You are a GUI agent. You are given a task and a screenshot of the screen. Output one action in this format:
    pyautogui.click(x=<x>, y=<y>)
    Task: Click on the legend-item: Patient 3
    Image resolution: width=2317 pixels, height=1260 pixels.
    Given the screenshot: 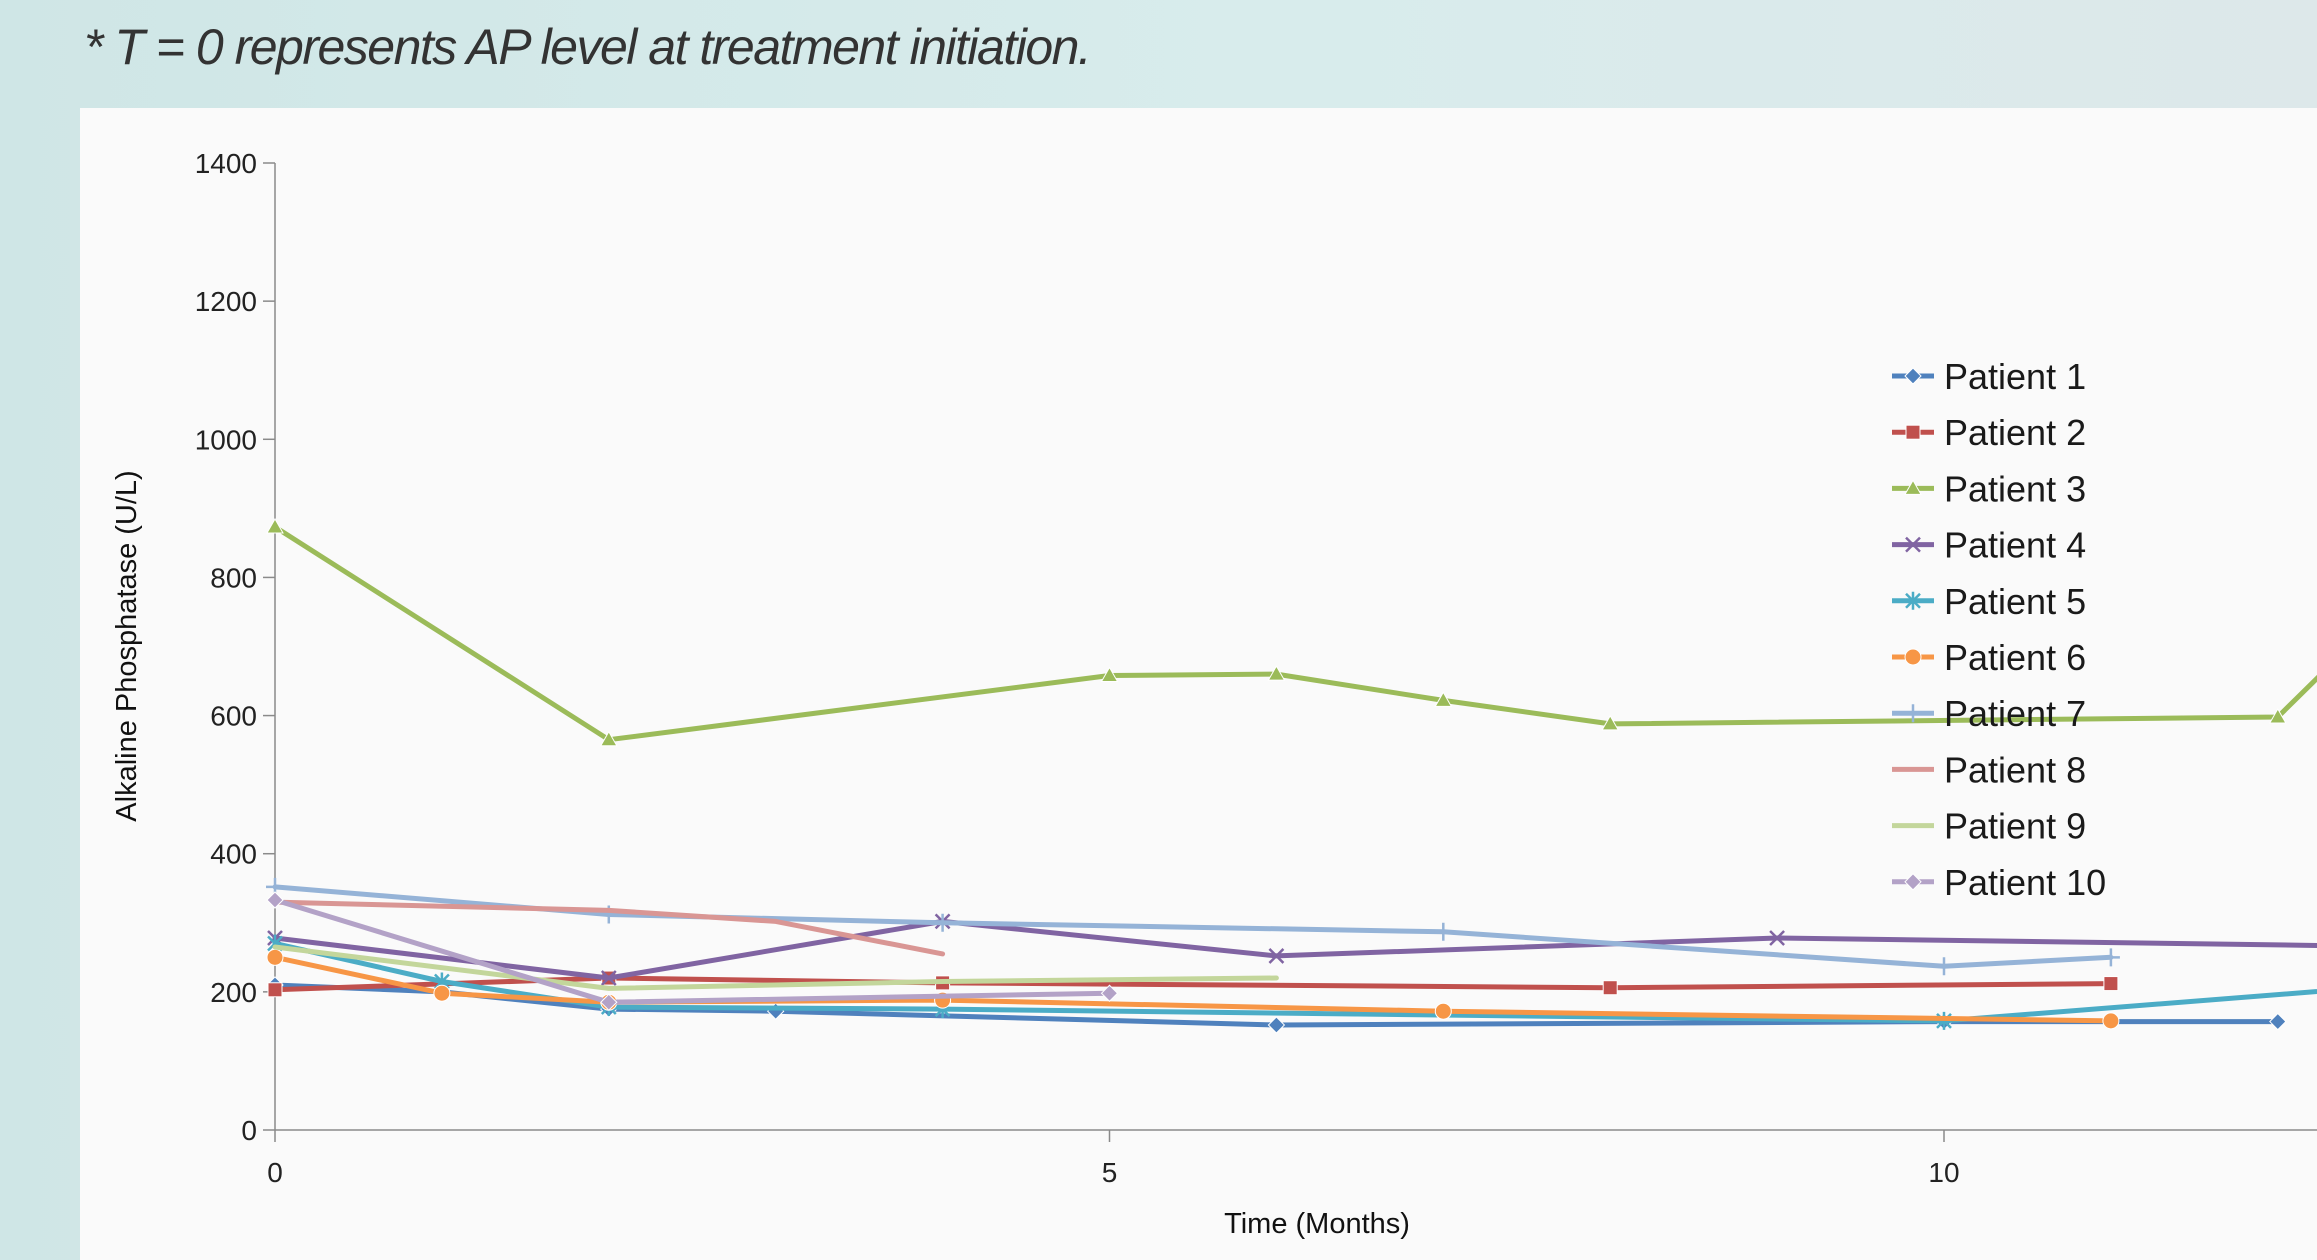 What is the action you would take?
    pyautogui.click(x=1989, y=488)
    